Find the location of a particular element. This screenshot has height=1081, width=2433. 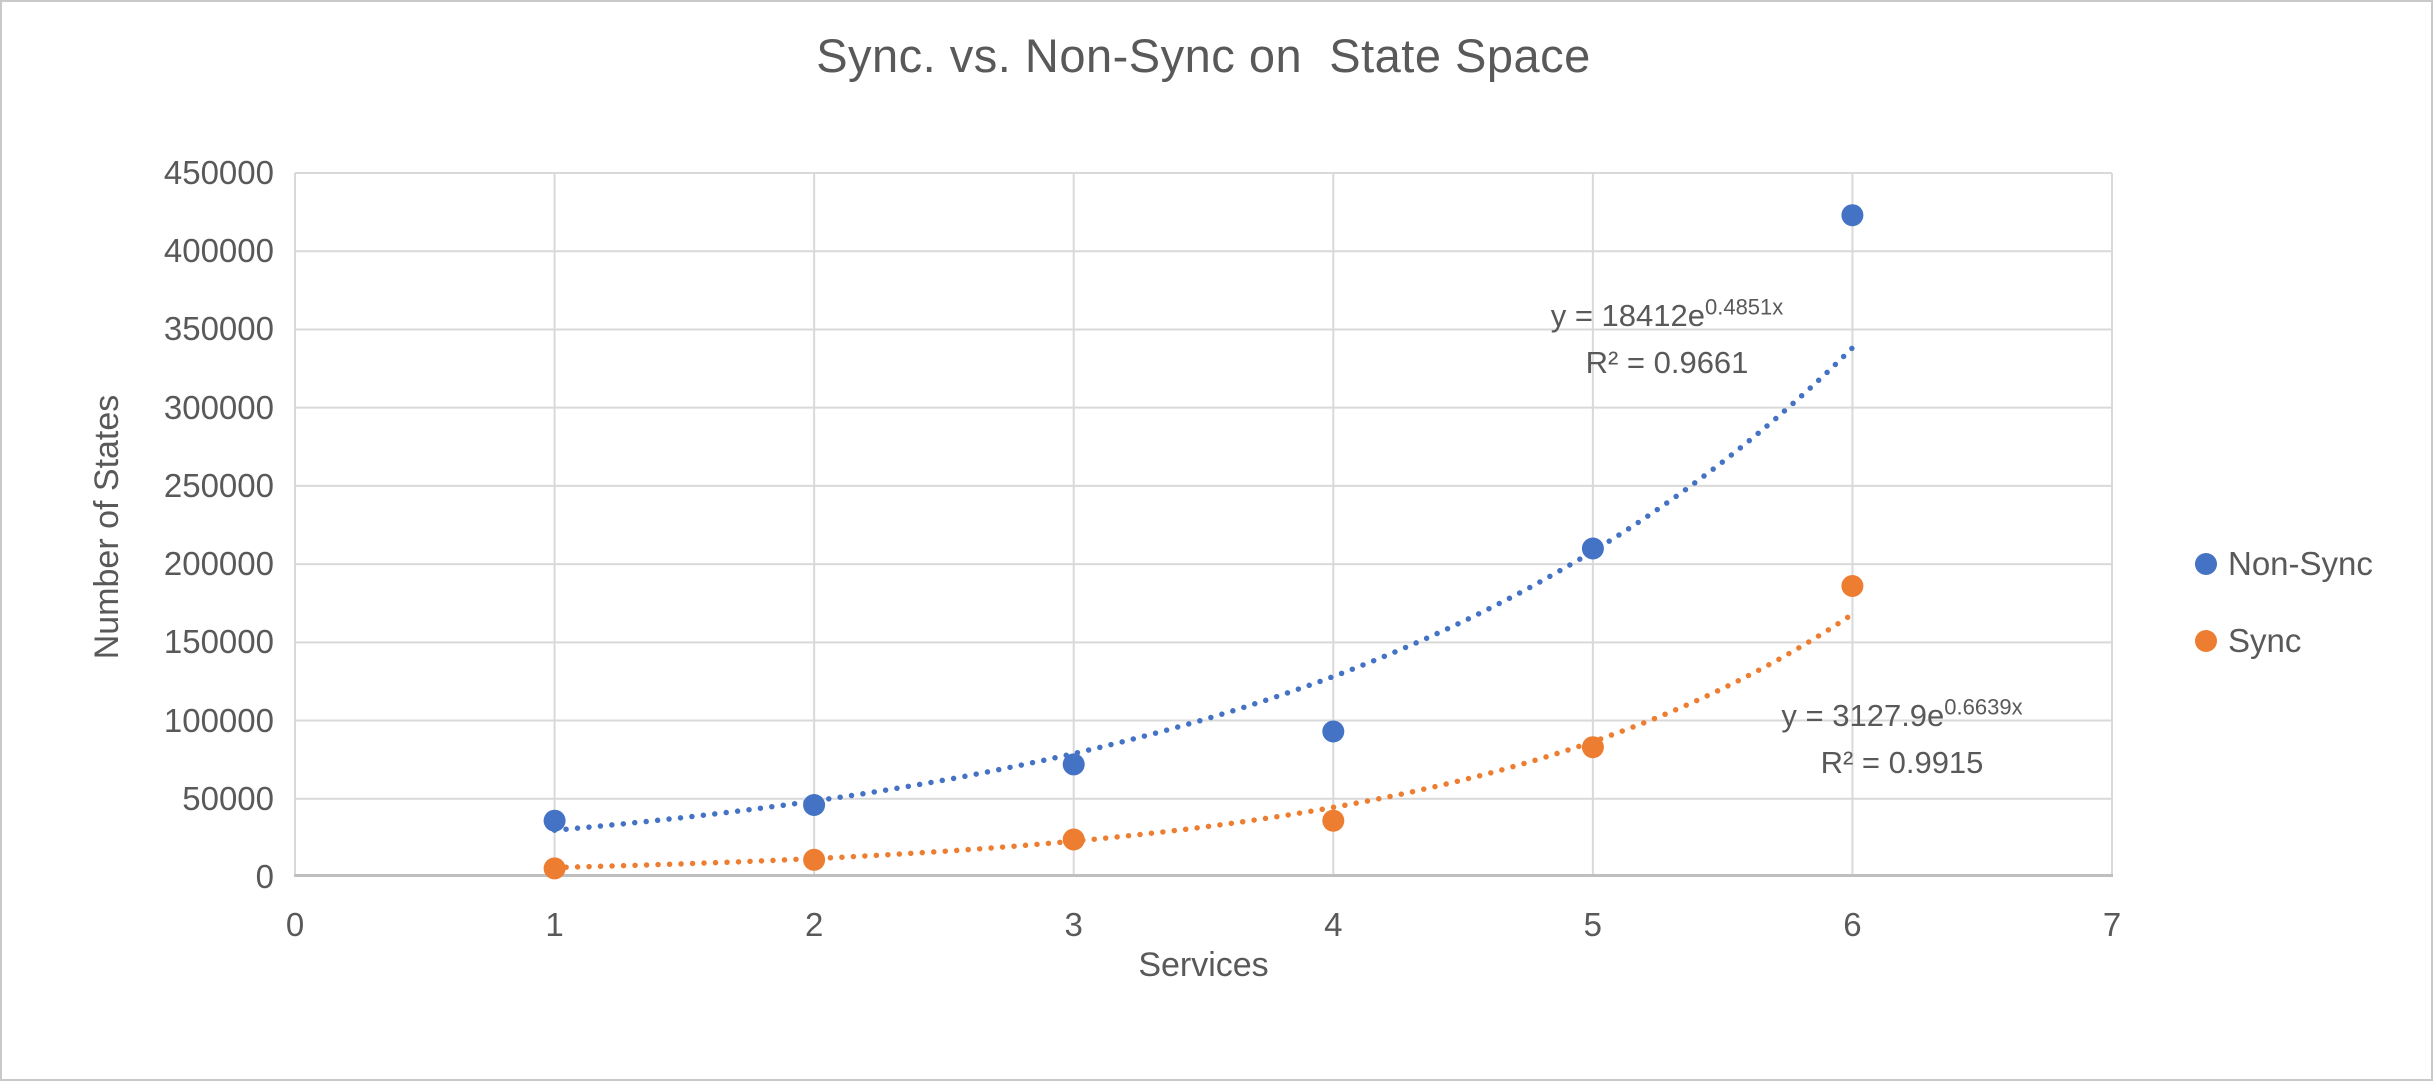

x-tick-label: 0 is located at coordinates (295, 924).